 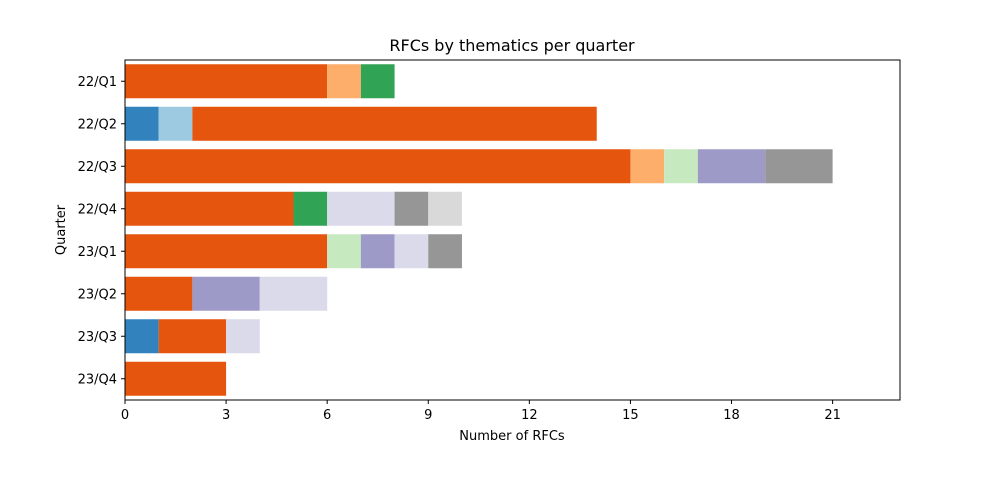 What do you see at coordinates (97, 82) in the screenshot?
I see `y-tick-label: 22/Q1` at bounding box center [97, 82].